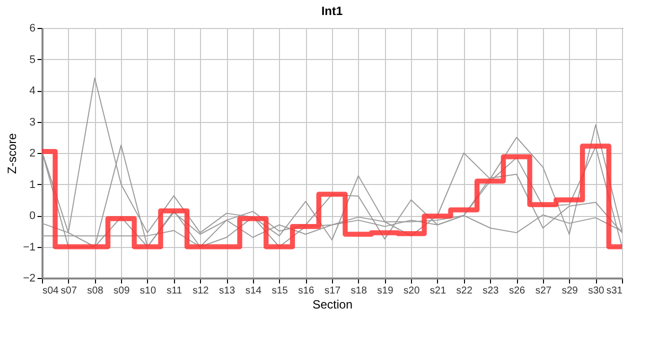 The image size is (660, 360). Describe the element at coordinates (253, 291) in the screenshot. I see `x-tick-label: s14` at that location.